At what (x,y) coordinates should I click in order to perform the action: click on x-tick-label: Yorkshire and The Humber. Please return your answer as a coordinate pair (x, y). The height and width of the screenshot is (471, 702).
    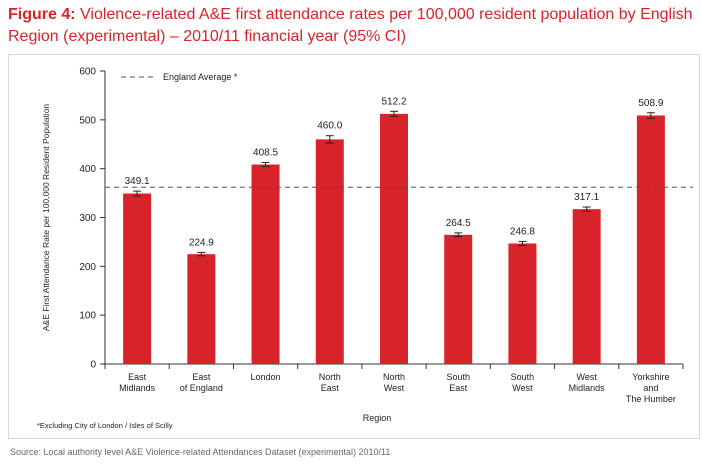
    Looking at the image, I should click on (651, 388).